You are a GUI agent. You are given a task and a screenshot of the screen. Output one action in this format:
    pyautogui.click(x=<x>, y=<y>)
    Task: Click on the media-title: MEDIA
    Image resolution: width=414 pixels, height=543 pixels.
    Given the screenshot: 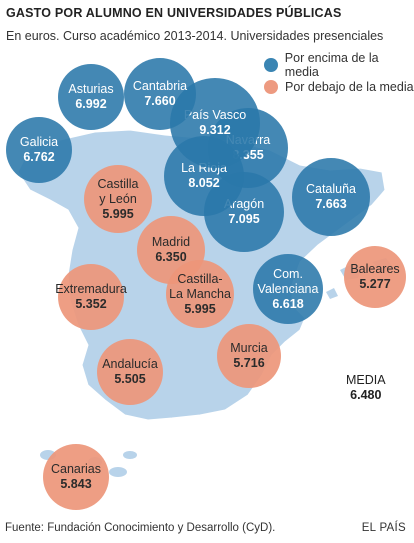 What is the action you would take?
    pyautogui.click(x=366, y=380)
    